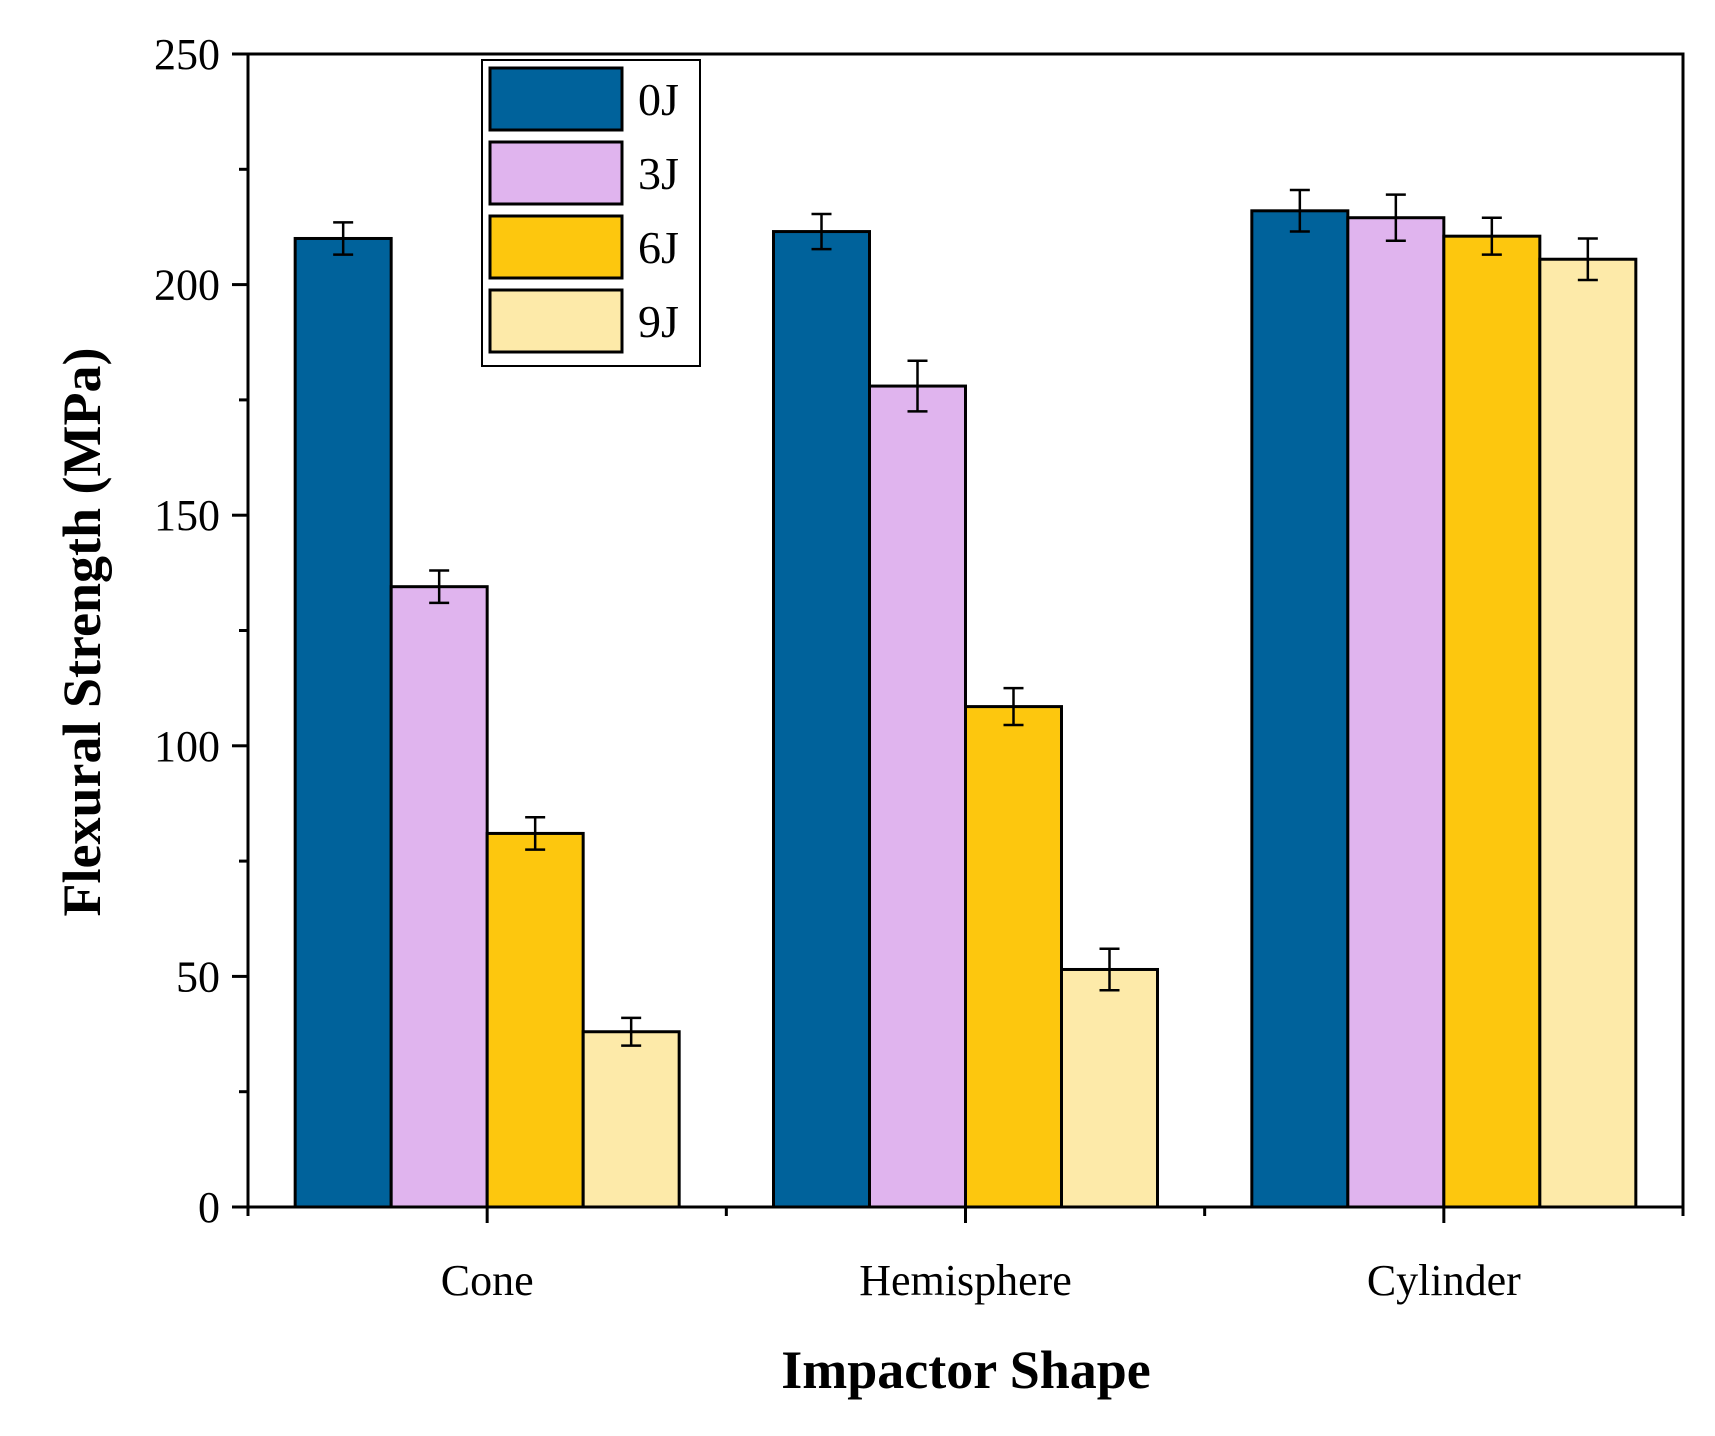 The width and height of the screenshot is (1715, 1436). What do you see at coordinates (556, 99) in the screenshot?
I see `legend-swatch-0j` at bounding box center [556, 99].